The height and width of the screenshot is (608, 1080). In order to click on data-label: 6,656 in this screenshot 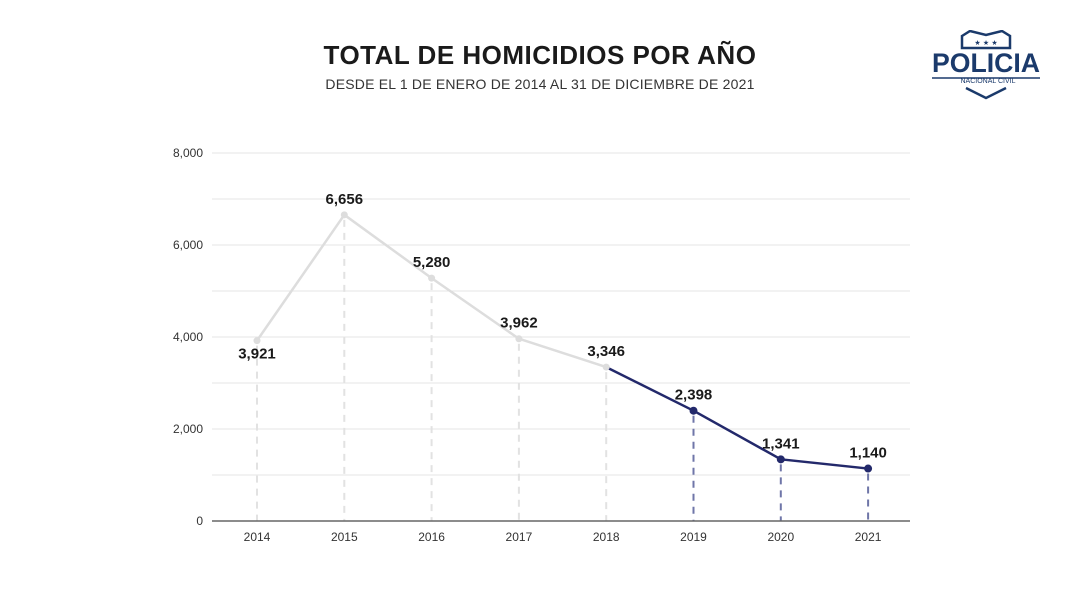, I will do `click(345, 199)`.